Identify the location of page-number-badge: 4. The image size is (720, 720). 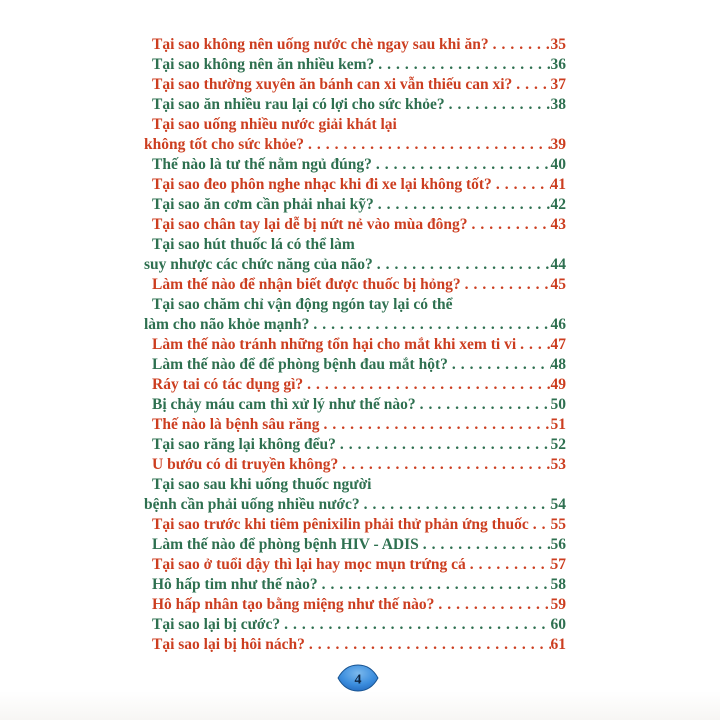
(358, 678).